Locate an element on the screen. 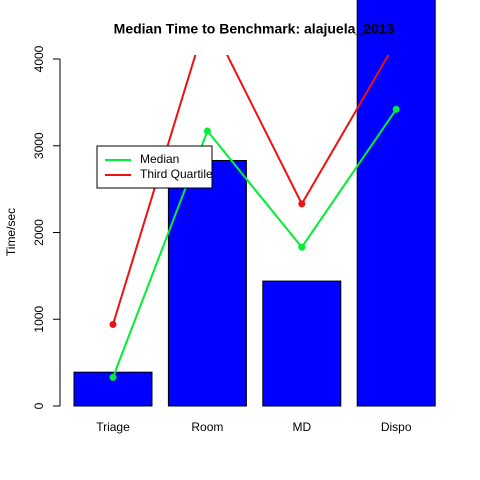 The width and height of the screenshot is (480, 480). x-tick-label: Dispo is located at coordinates (396, 427).